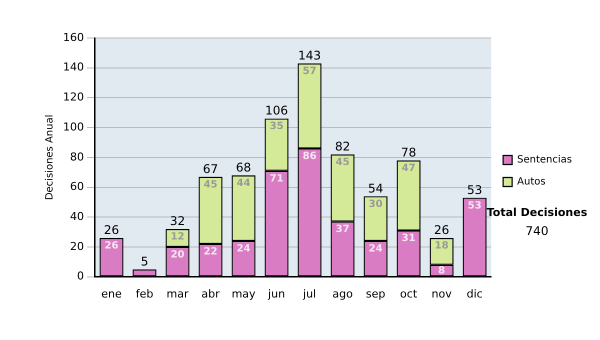  Describe the element at coordinates (276, 293) in the screenshot. I see `x-tick-label: jun` at that location.